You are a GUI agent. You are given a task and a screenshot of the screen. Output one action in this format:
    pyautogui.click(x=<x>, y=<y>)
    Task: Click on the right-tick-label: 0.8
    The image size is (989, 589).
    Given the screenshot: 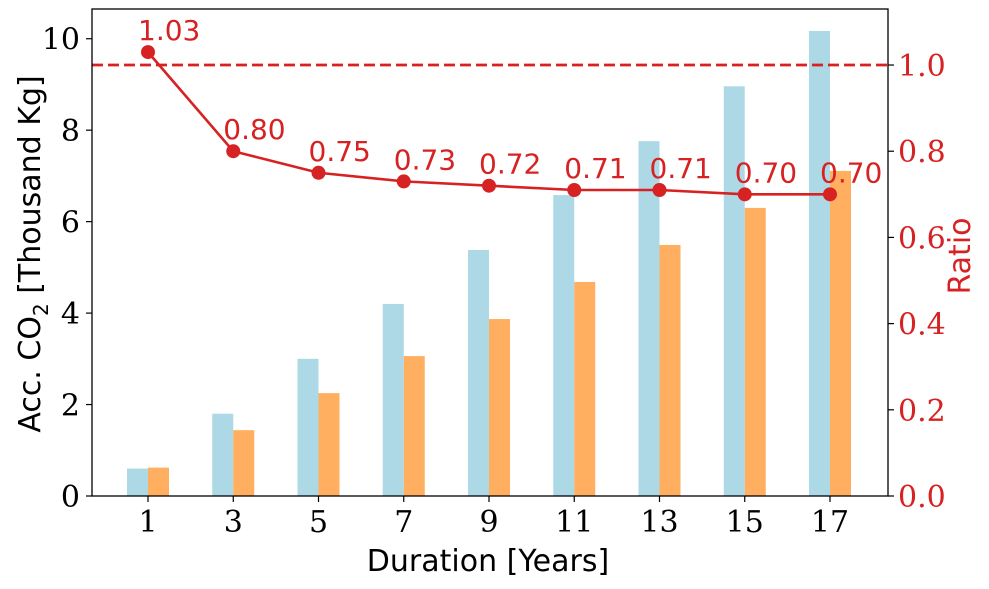 What is the action you would take?
    pyautogui.click(x=922, y=152)
    